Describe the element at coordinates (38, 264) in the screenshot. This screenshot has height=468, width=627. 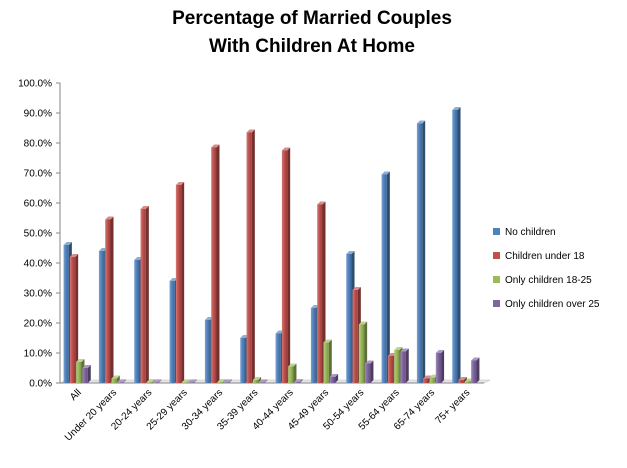
I see `y-tick-label: 40.0%` at that location.